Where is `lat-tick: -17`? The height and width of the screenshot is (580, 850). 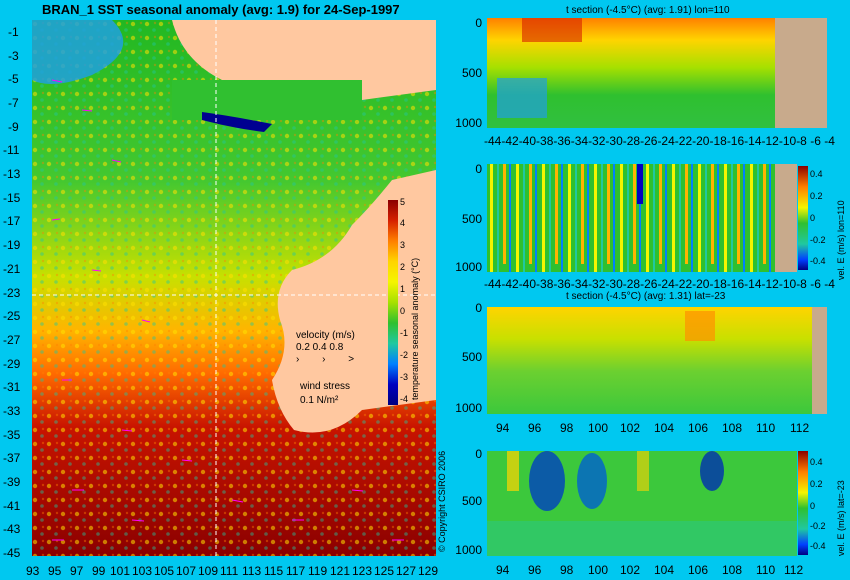 lat-tick: -17 is located at coordinates (12, 221).